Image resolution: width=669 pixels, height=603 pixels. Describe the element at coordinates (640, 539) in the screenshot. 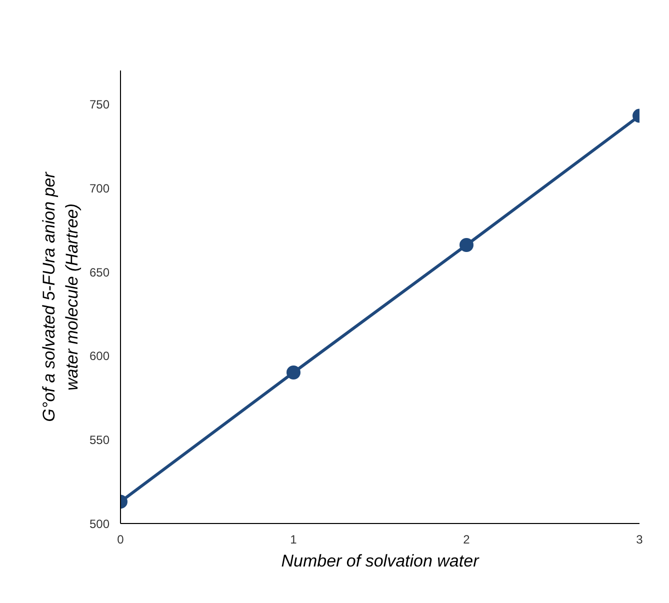

I see `x-tick-label: 3` at that location.